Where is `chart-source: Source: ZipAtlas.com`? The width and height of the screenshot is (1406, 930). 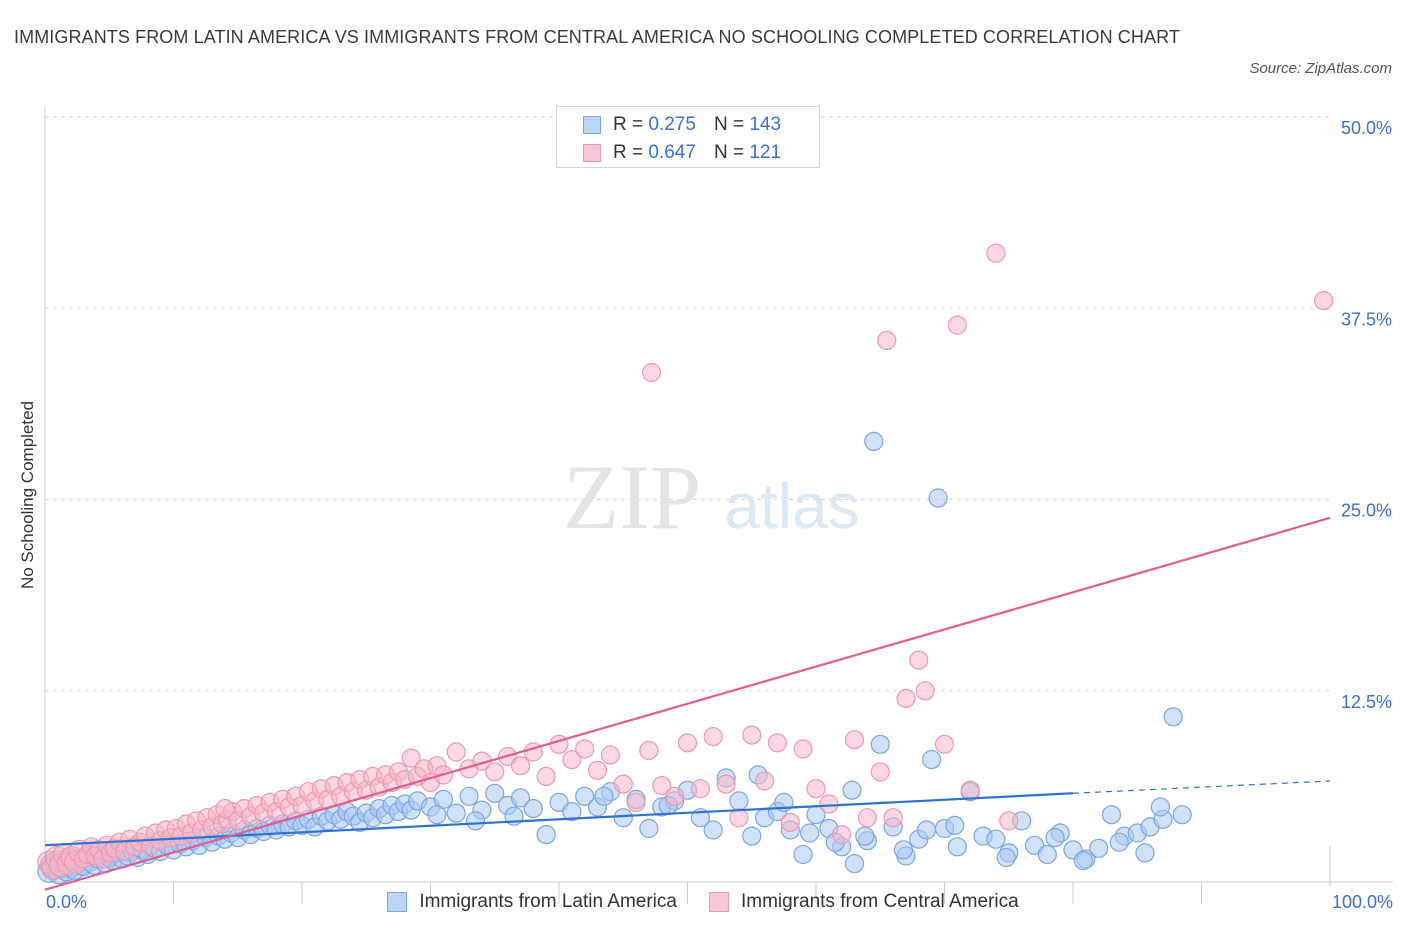 chart-source: Source: ZipAtlas.com is located at coordinates (1320, 68).